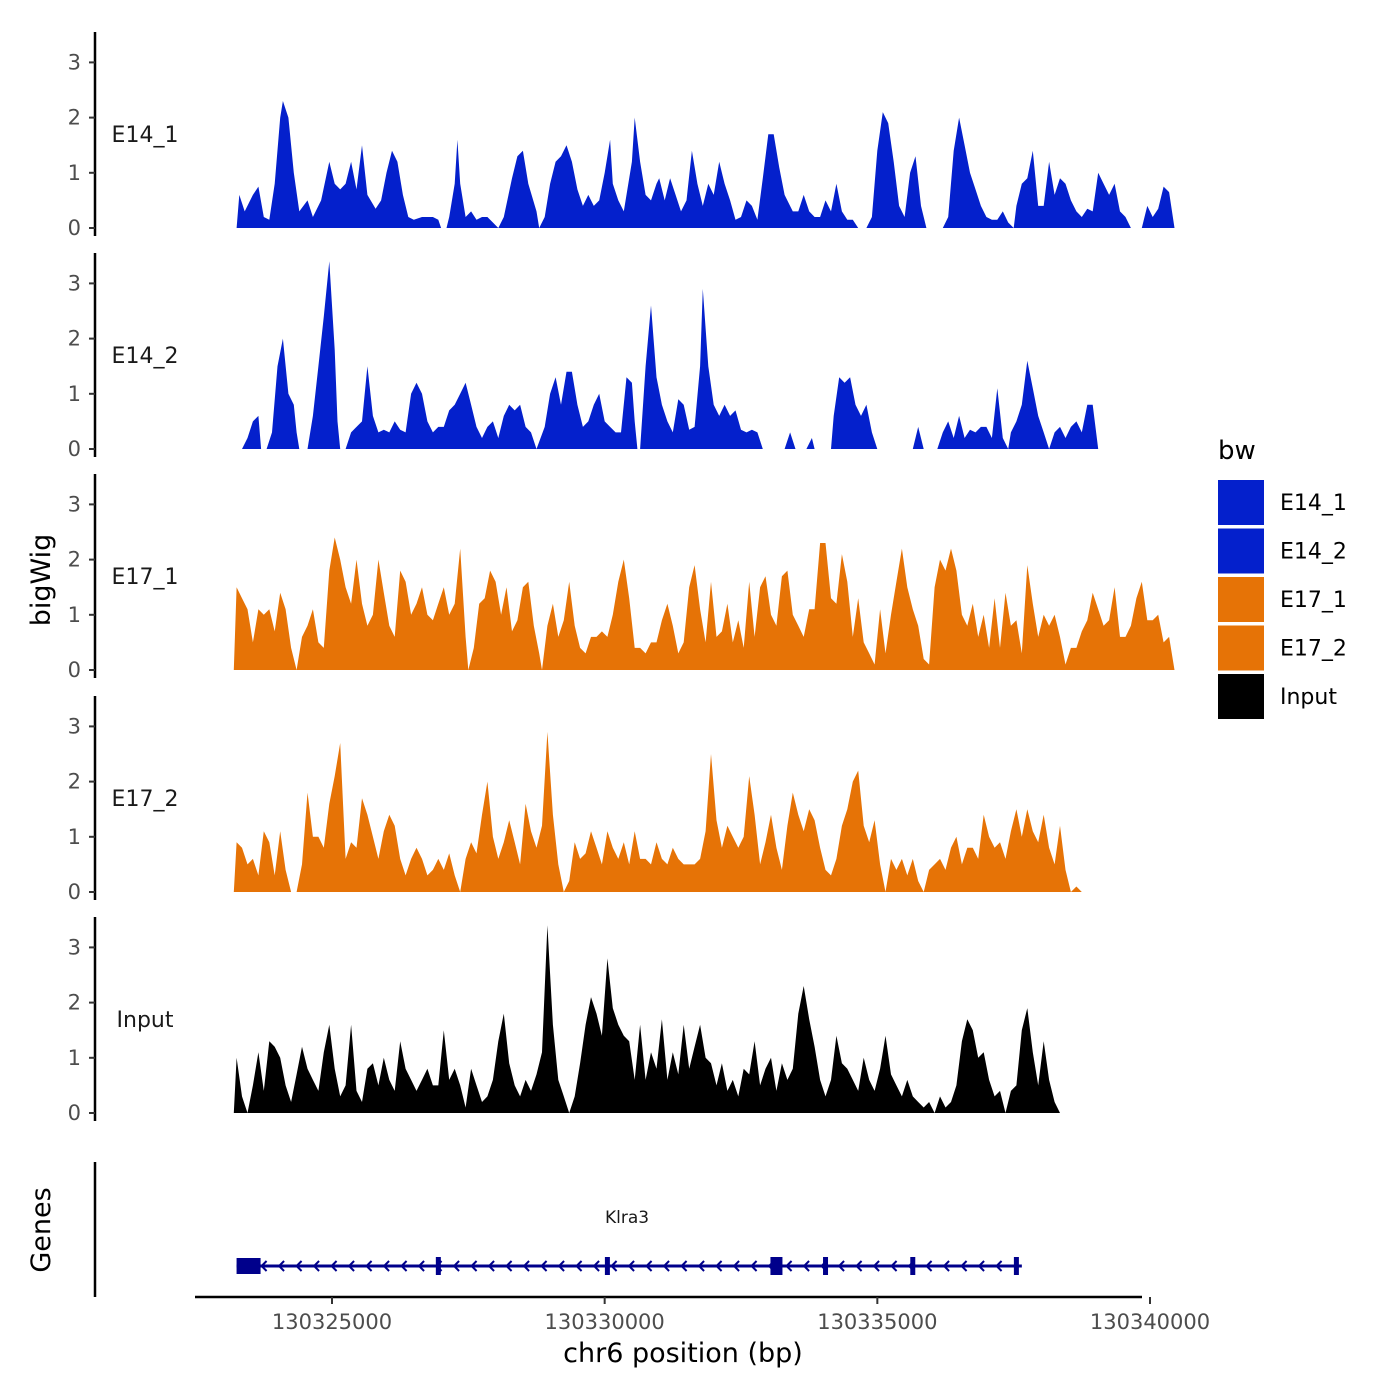  I want to click on legend-label: E17_2, so click(1313, 649).